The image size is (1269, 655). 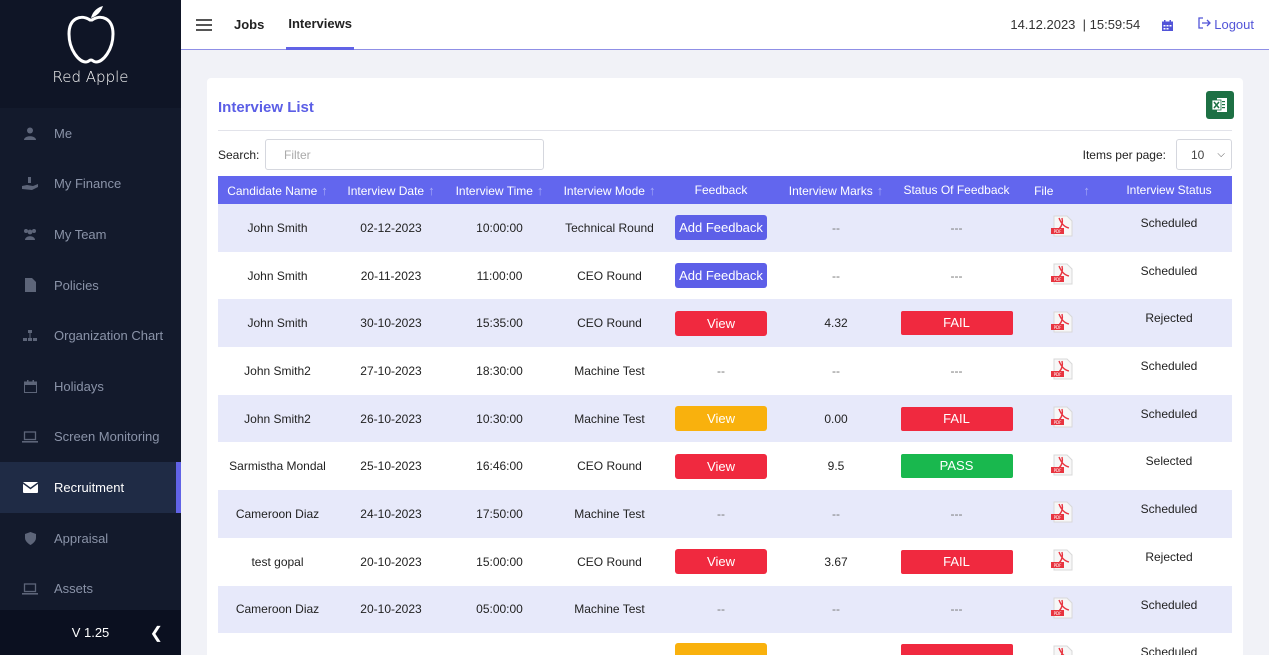 I want to click on sidebar-item-recruitment: Recruitment, so click(x=90, y=487).